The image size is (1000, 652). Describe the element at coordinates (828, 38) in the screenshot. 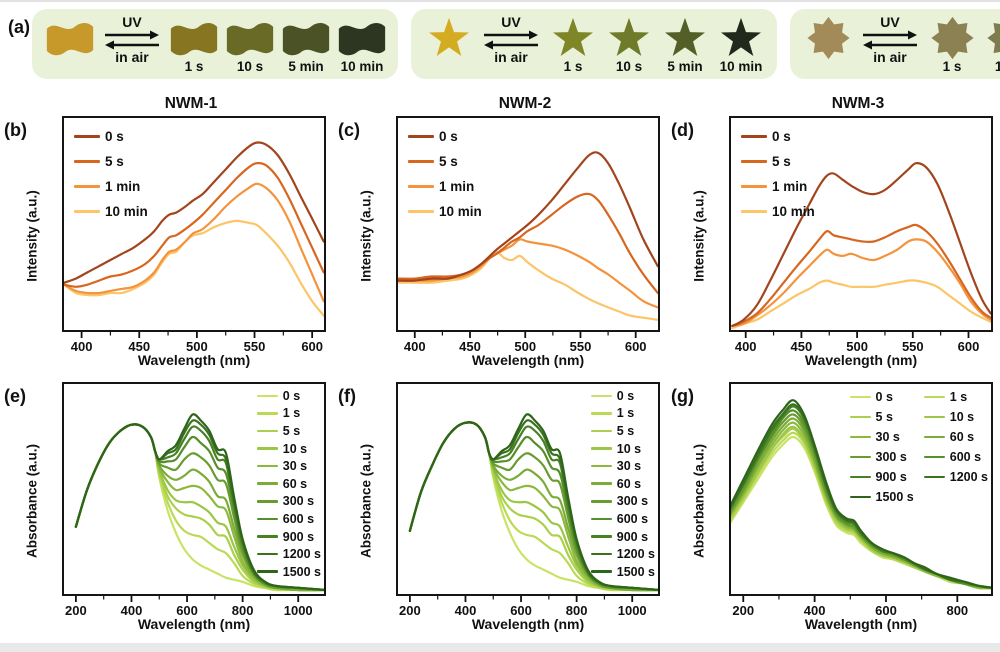

I see `flower-sample-initial` at that location.